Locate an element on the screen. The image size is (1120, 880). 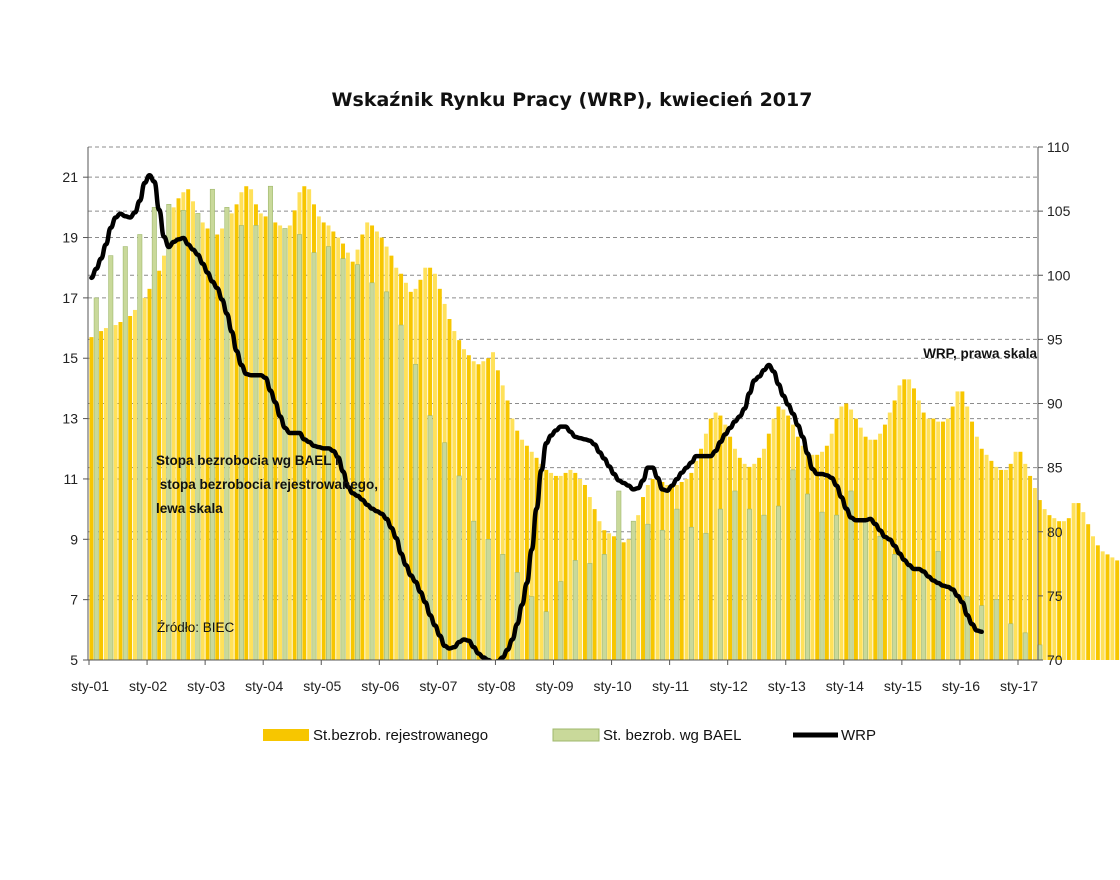
right-tick-label: 110 is located at coordinates (1058, 147).